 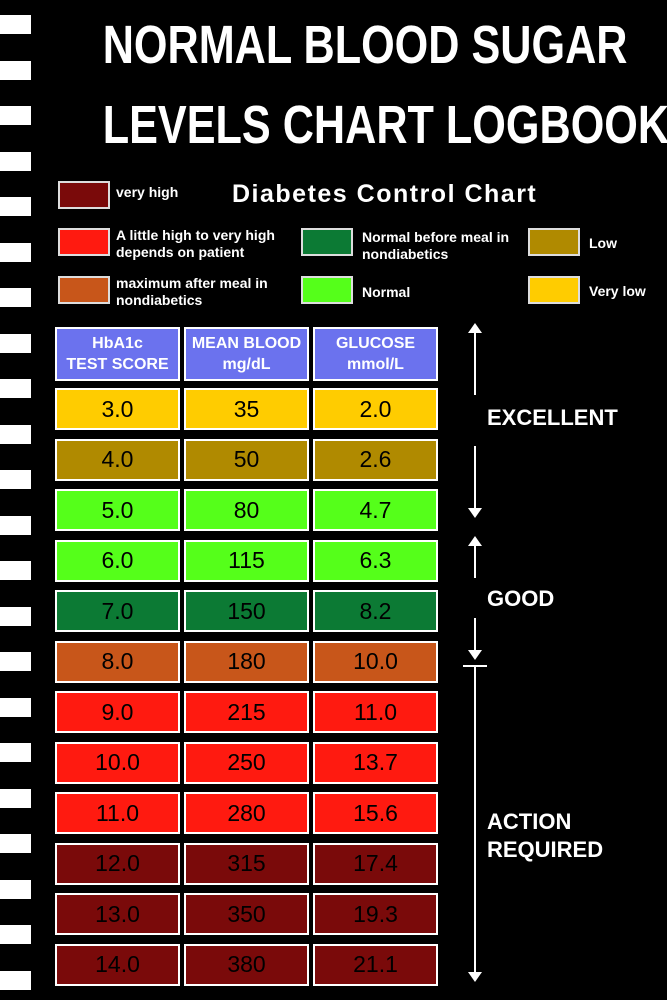 What do you see at coordinates (246, 863) in the screenshot?
I see `table-cell: 315` at bounding box center [246, 863].